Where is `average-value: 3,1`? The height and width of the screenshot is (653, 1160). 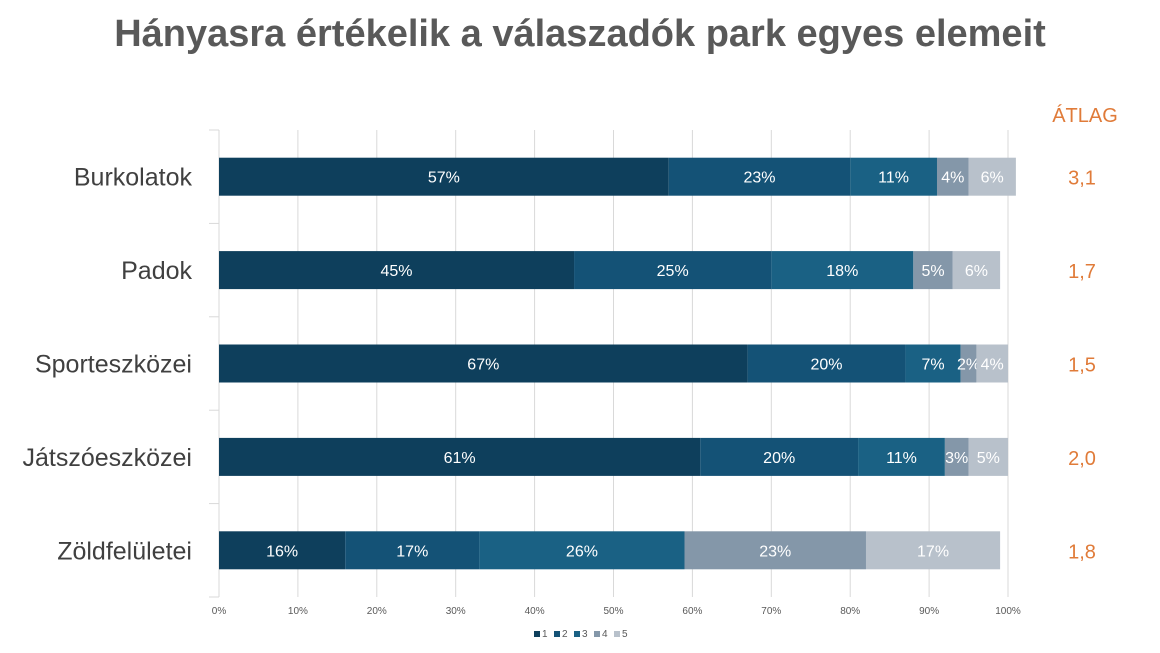 average-value: 3,1 is located at coordinates (1082, 179).